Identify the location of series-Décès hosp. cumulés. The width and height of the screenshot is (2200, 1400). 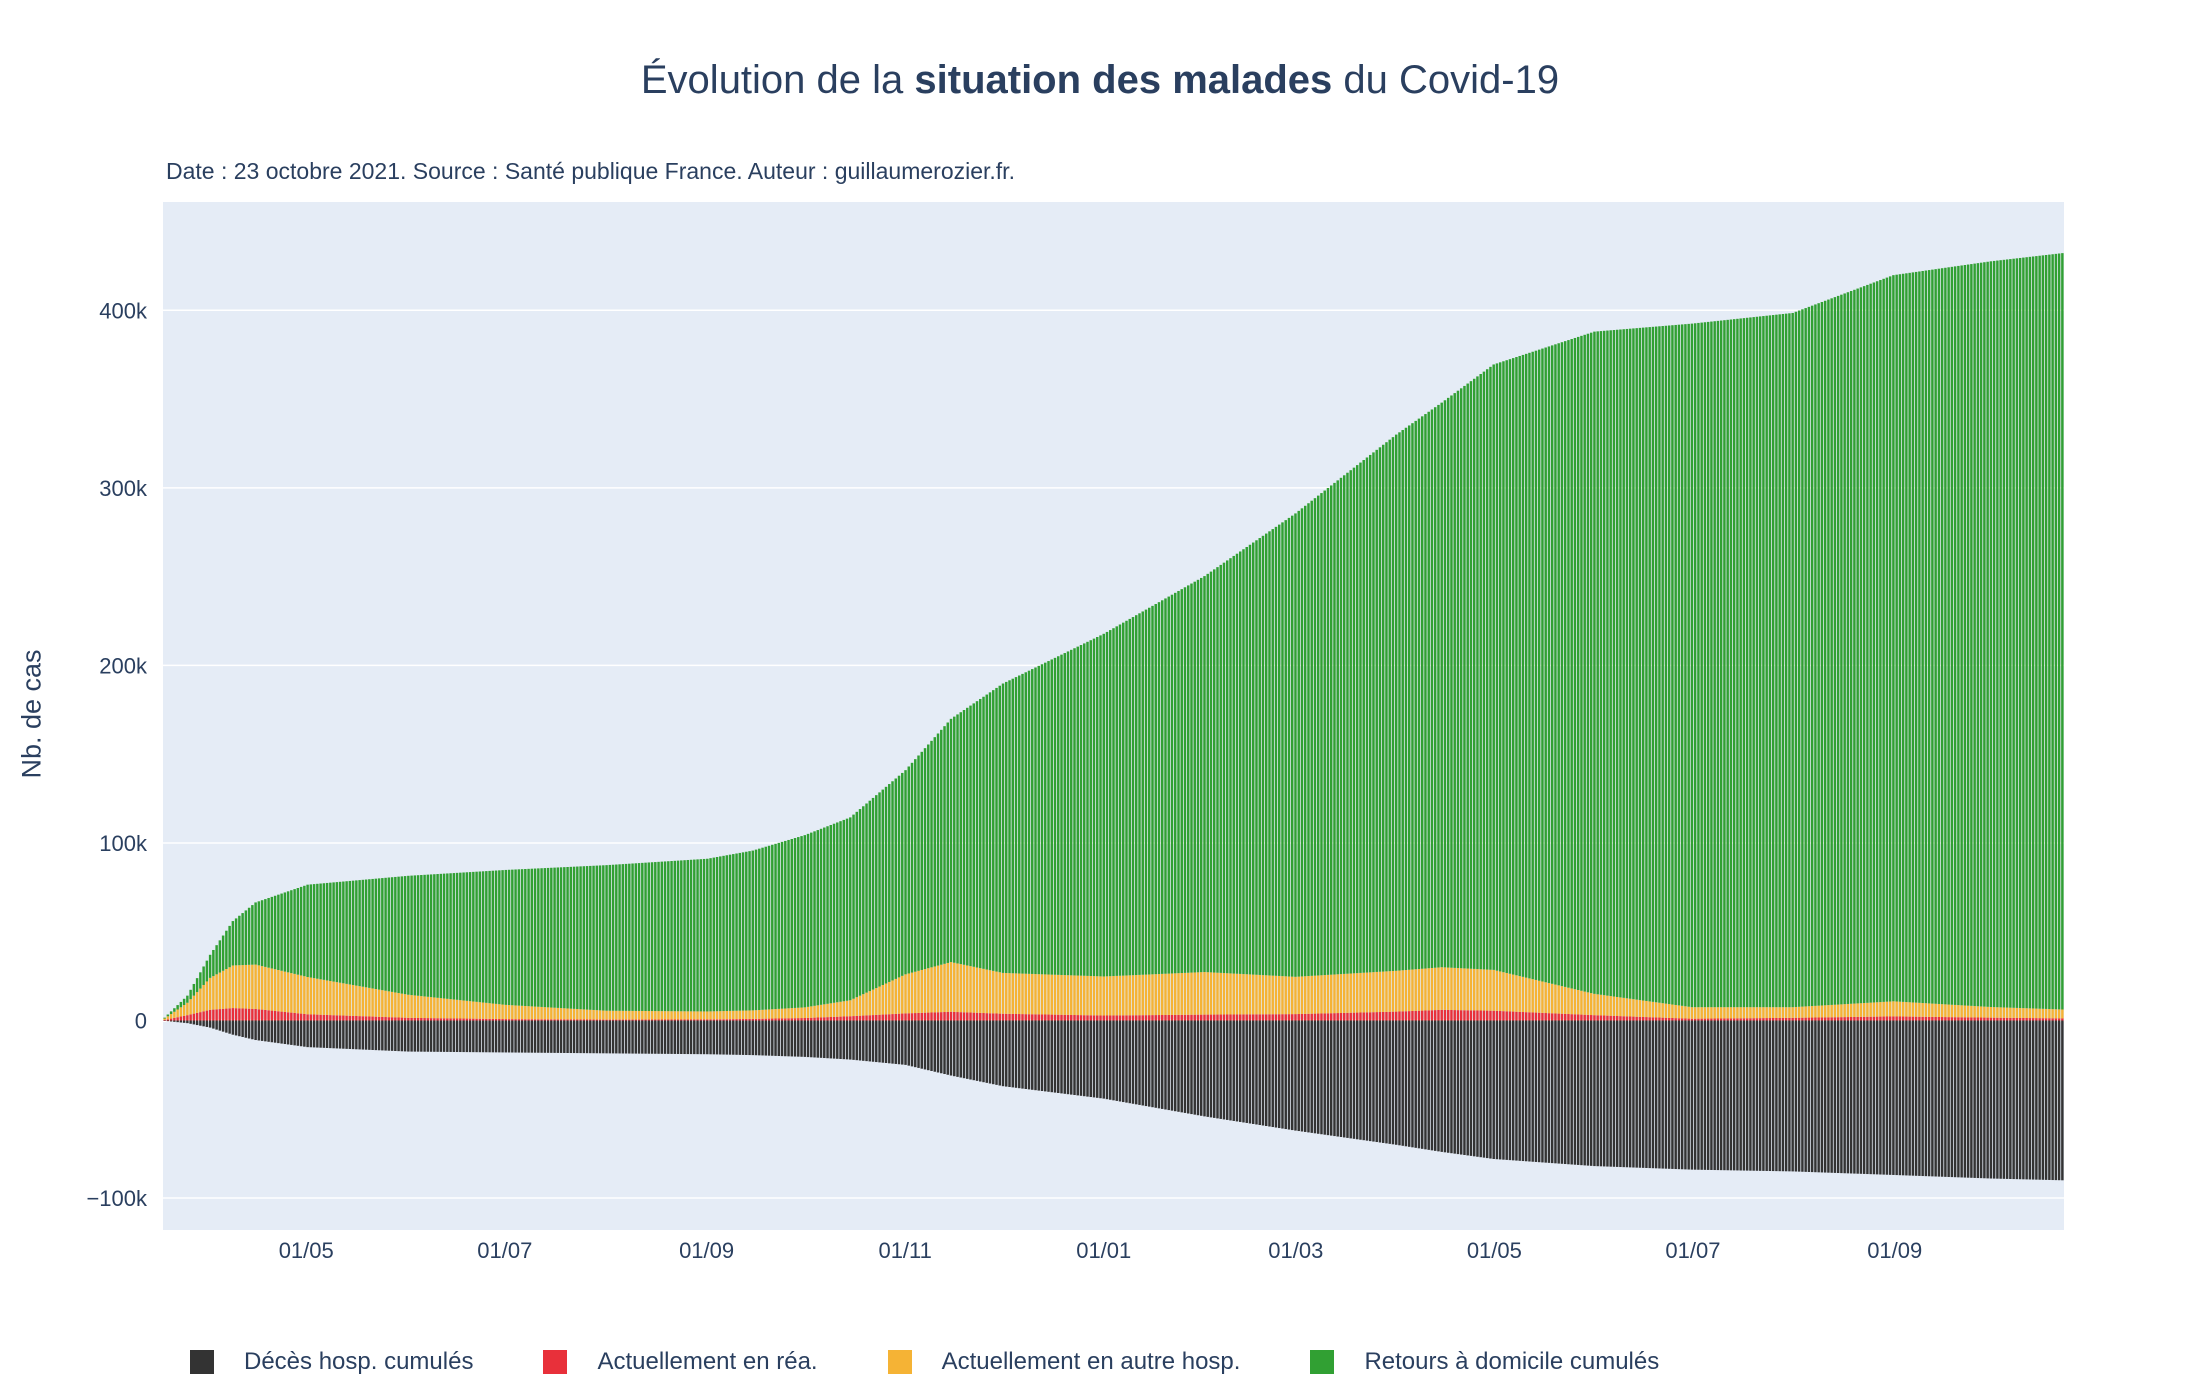
(1113, 1100).